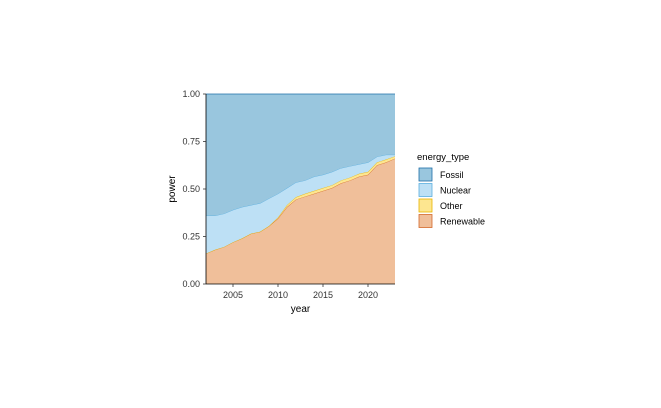 The height and width of the screenshot is (408, 661). What do you see at coordinates (172, 189) in the screenshot?
I see `y-axis-title: power` at bounding box center [172, 189].